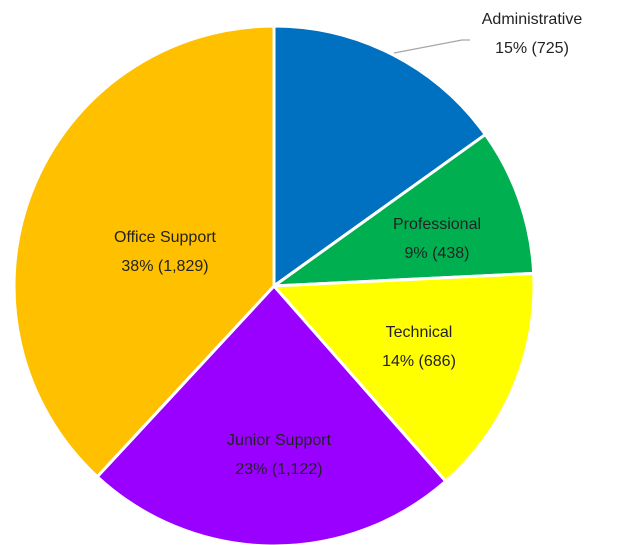  What do you see at coordinates (419, 361) in the screenshot?
I see `value-label: 14% (686)` at bounding box center [419, 361].